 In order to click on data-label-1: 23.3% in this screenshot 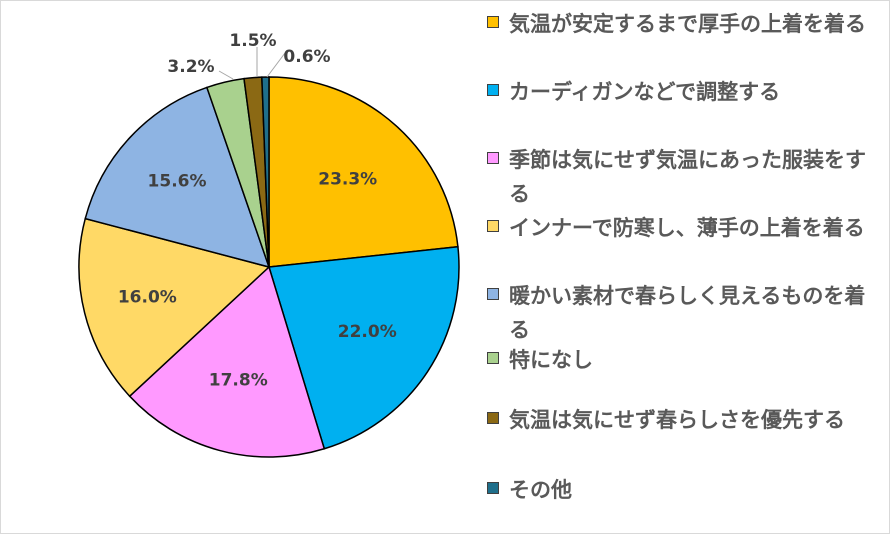, I will do `click(347, 179)`.